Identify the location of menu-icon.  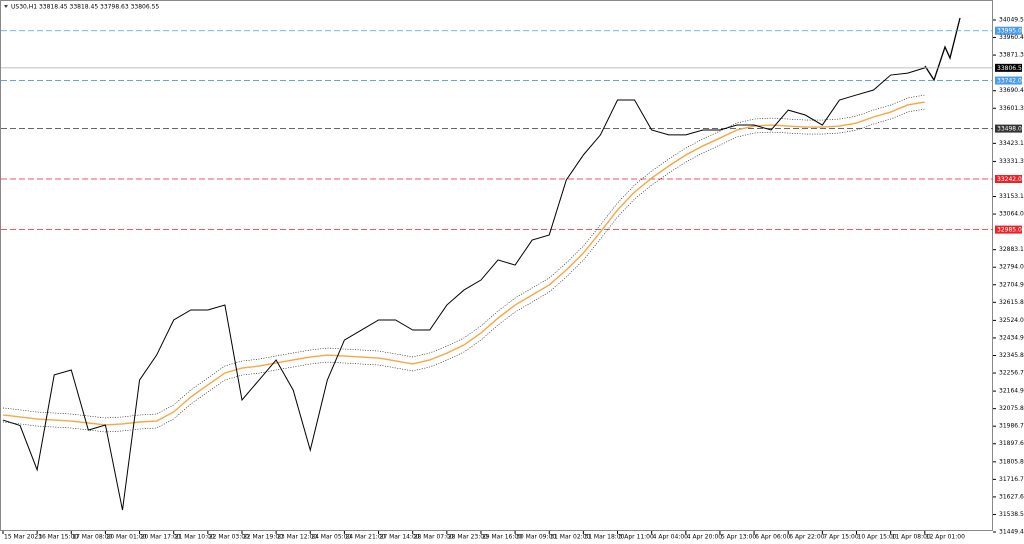
(6, 6).